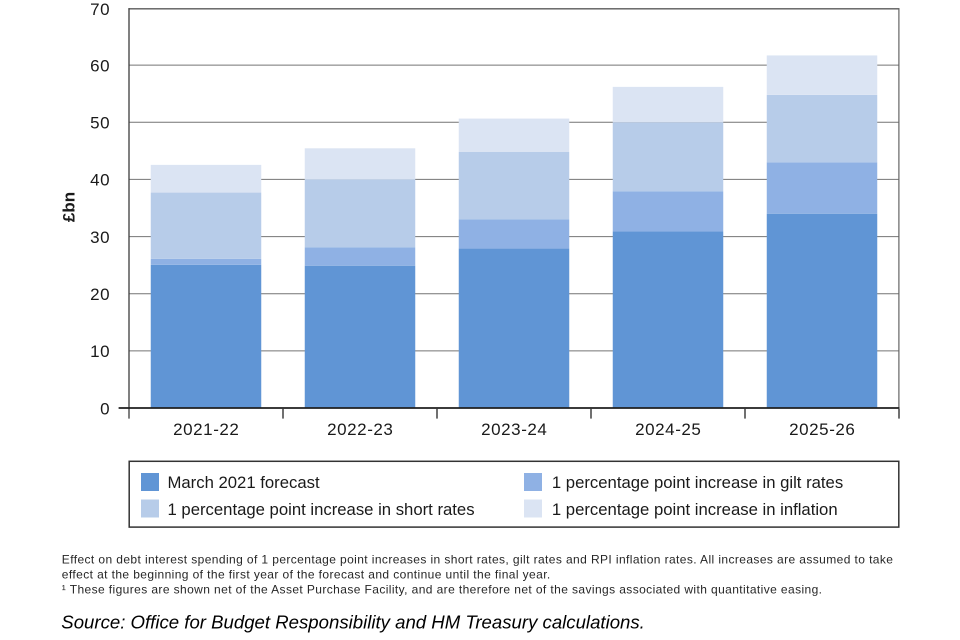 The width and height of the screenshot is (960, 640). I want to click on svg-text: 2021-22, so click(206, 429).